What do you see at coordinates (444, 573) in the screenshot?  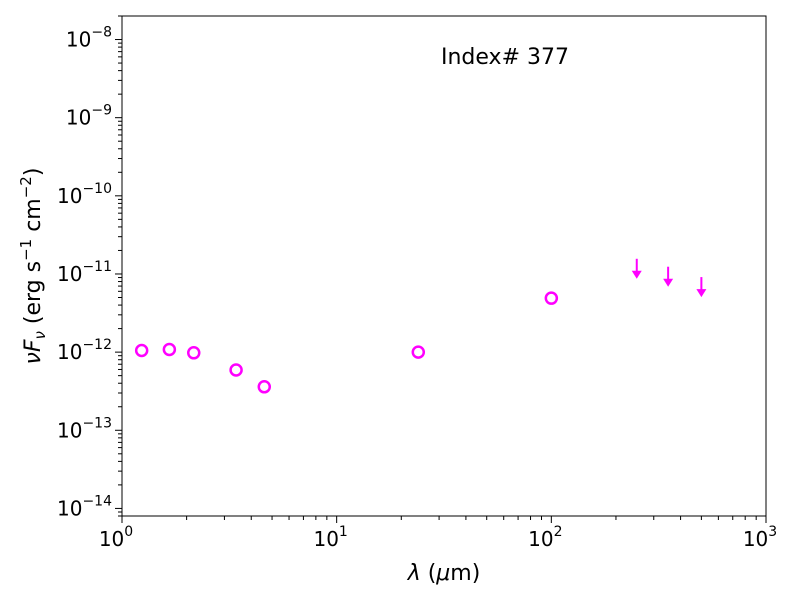 I see `x-axis-label: λ (μm)` at bounding box center [444, 573].